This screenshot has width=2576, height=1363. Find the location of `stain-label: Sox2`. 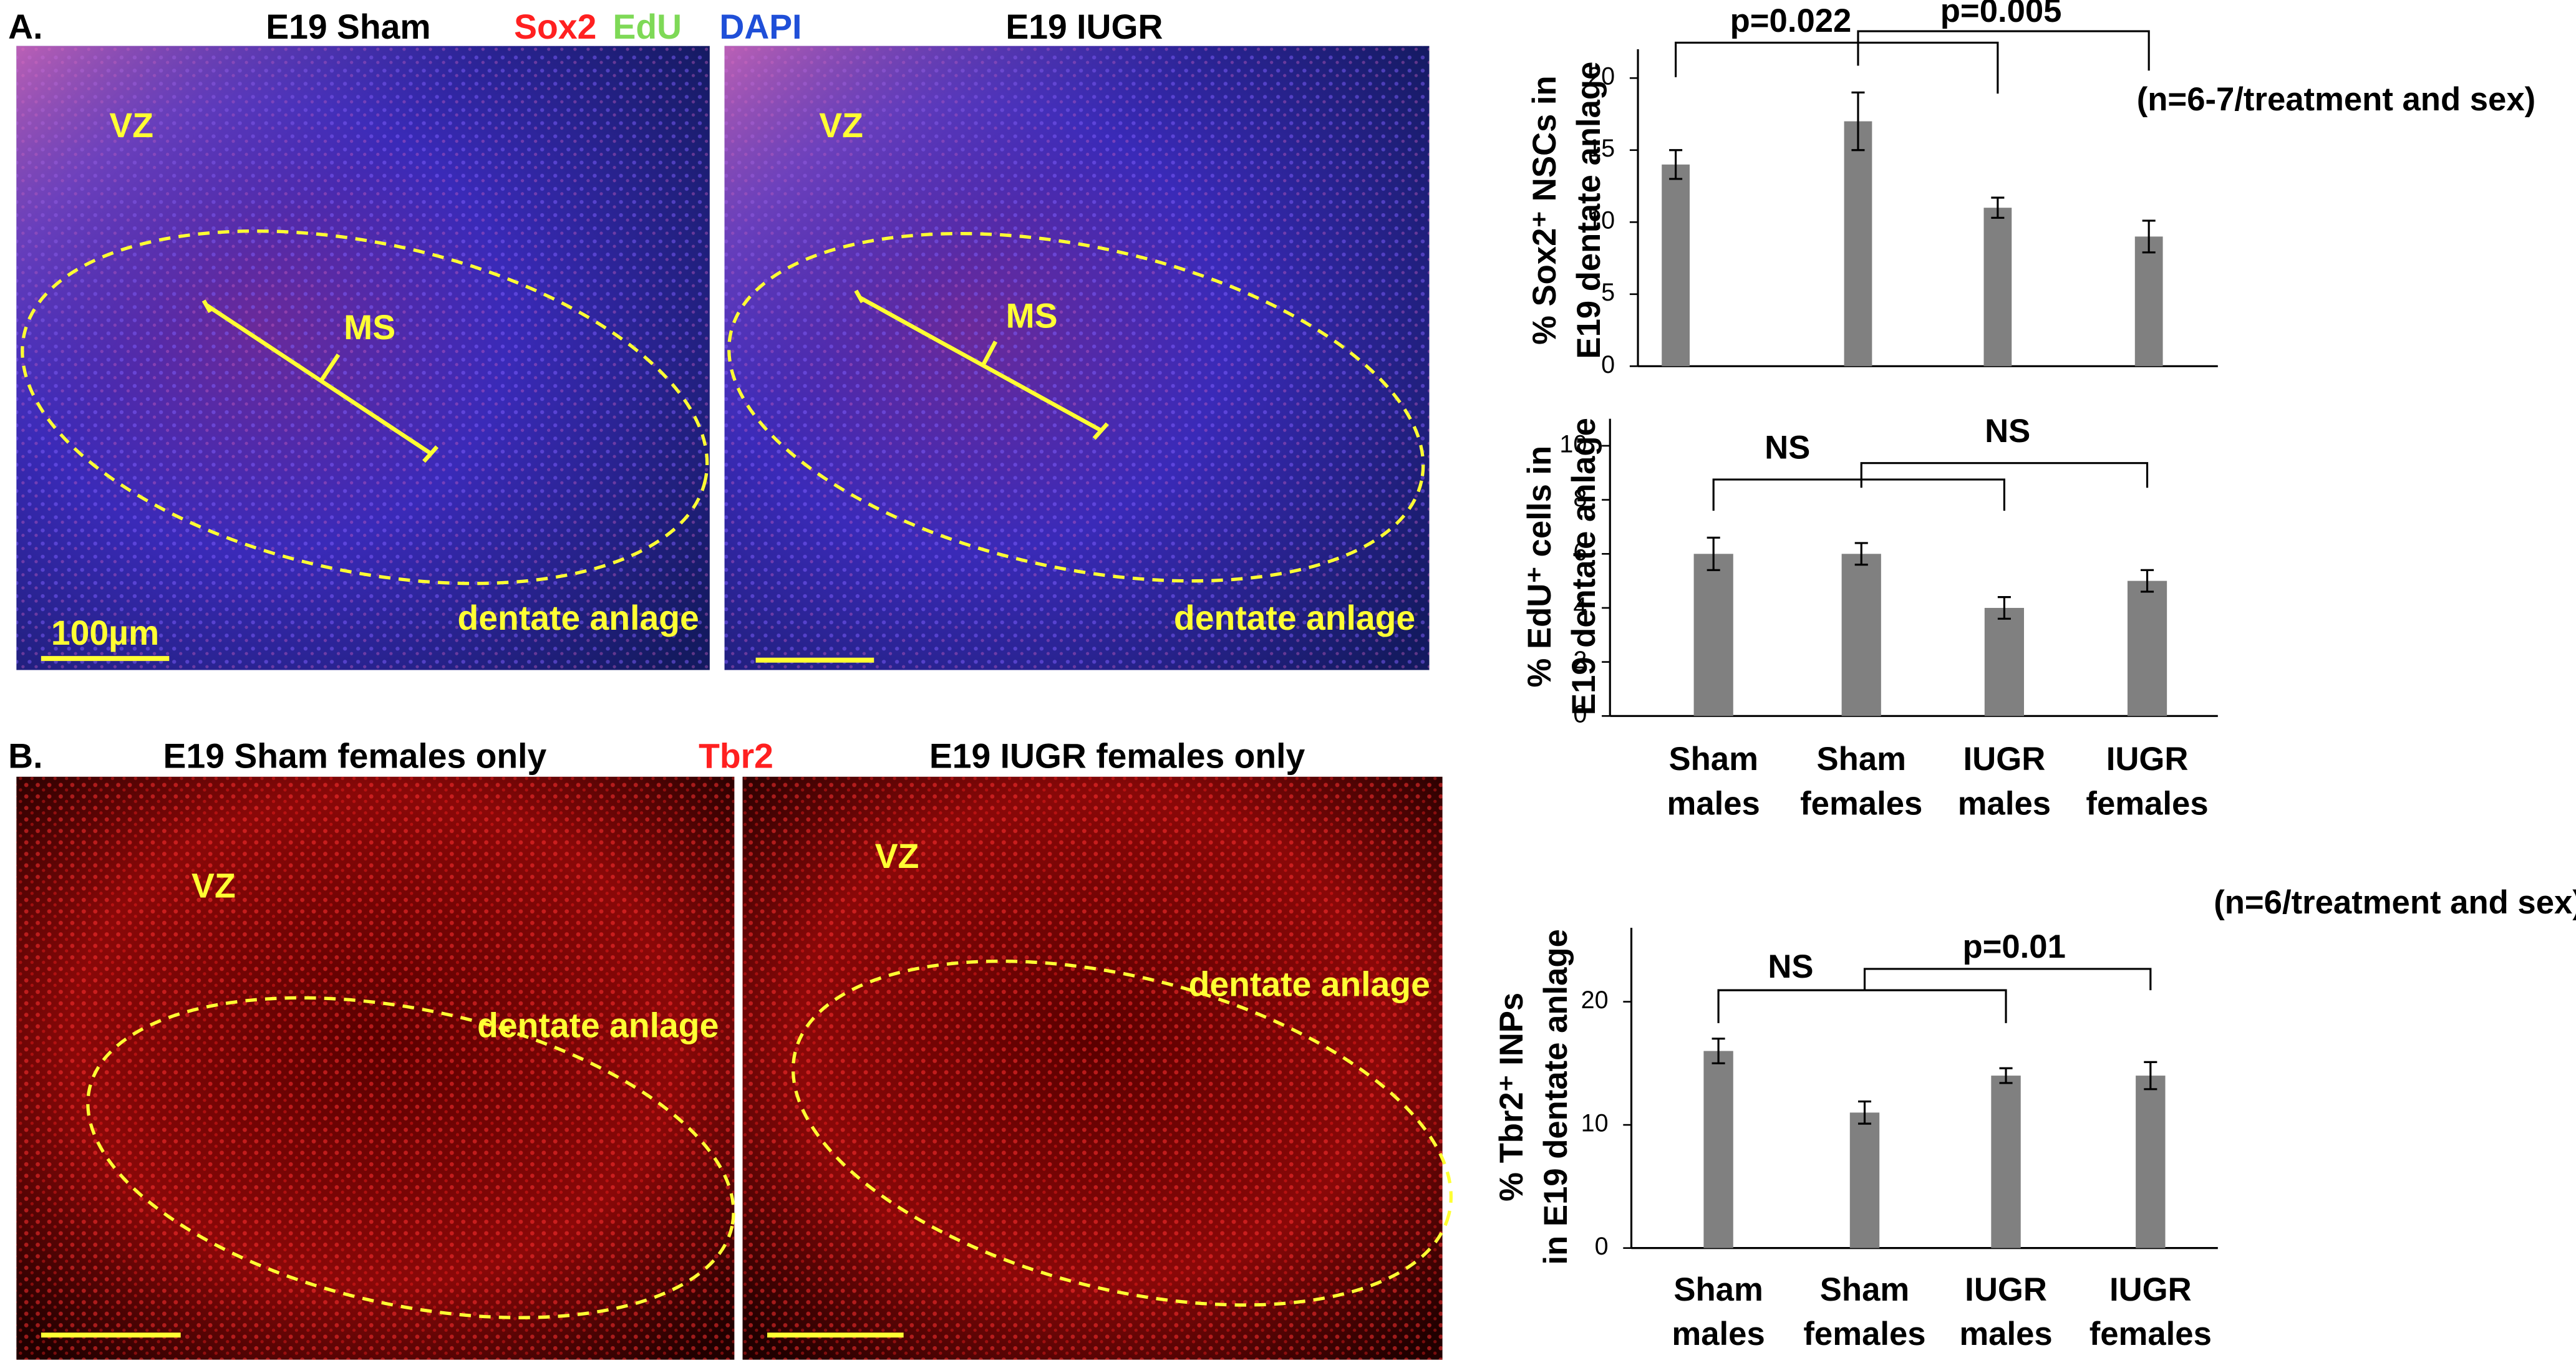

stain-label: Sox2 is located at coordinates (555, 26).